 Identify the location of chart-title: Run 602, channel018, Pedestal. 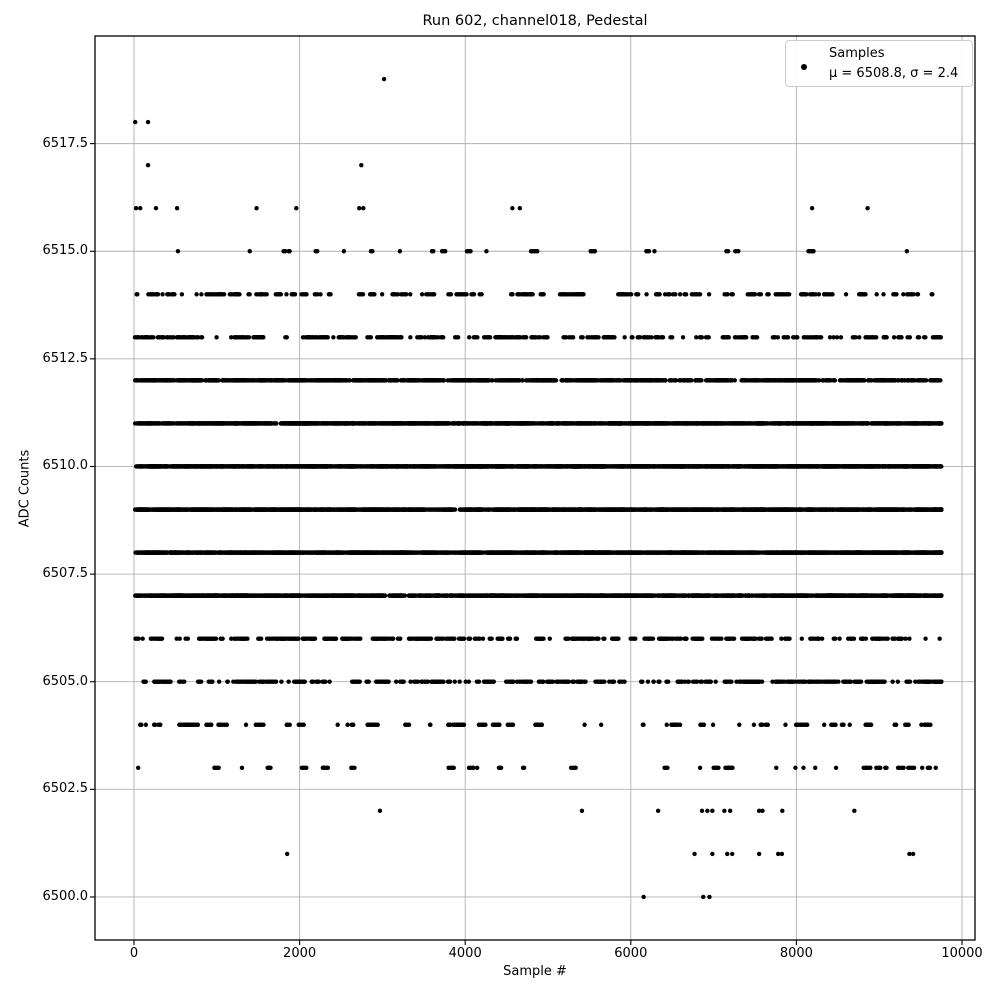
(535, 21).